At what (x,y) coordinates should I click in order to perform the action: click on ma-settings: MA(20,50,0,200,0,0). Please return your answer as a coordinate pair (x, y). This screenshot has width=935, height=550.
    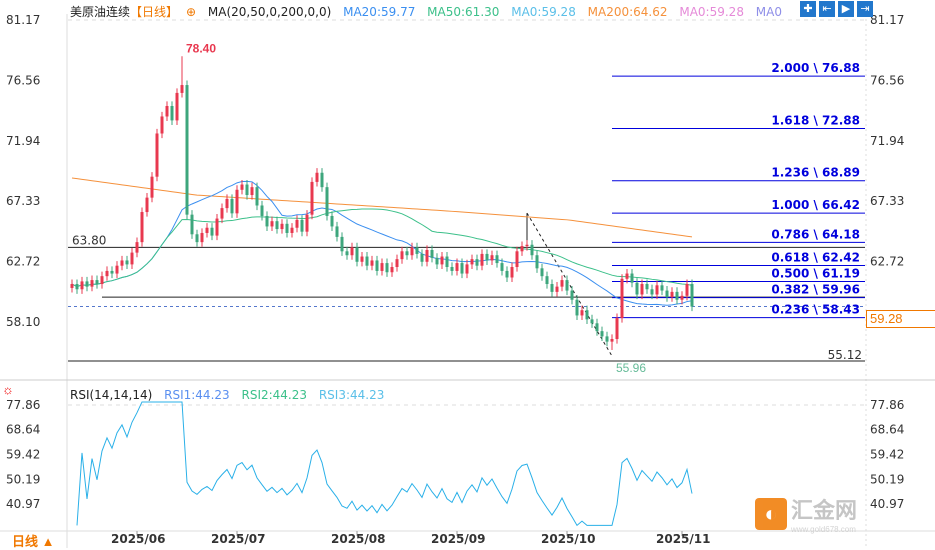
    Looking at the image, I should click on (269, 12).